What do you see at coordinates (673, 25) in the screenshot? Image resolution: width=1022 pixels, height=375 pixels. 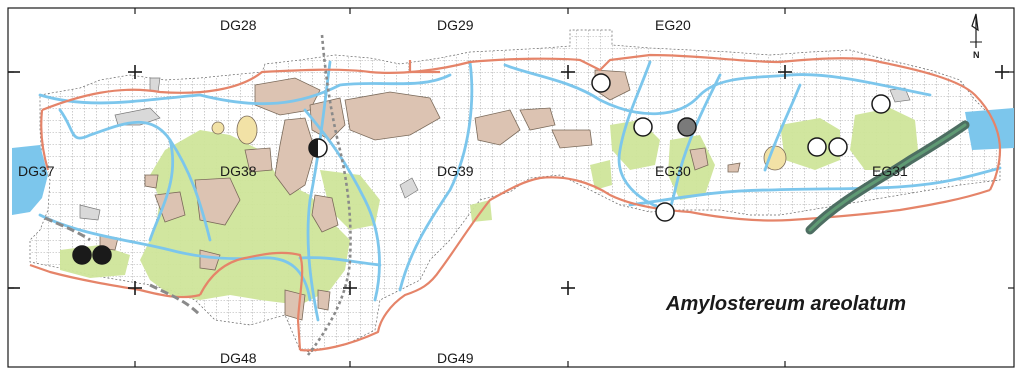 I see `grid-label-eg20: EG20` at bounding box center [673, 25].